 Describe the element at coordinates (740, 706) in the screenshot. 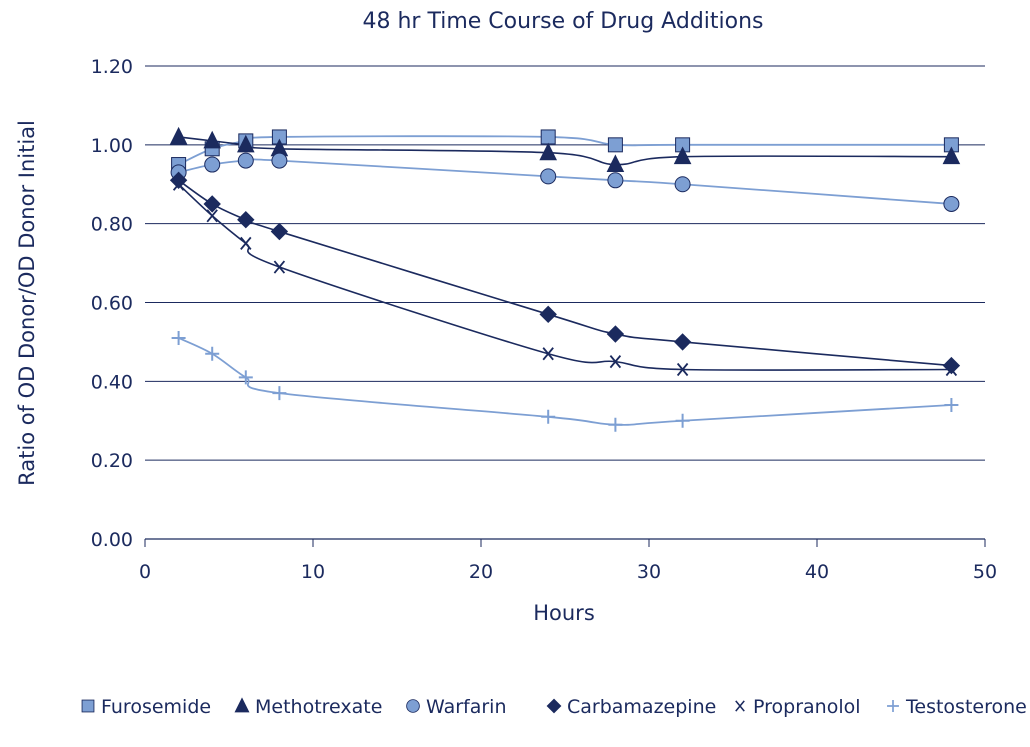

I see `legend-marker-propranolol` at that location.